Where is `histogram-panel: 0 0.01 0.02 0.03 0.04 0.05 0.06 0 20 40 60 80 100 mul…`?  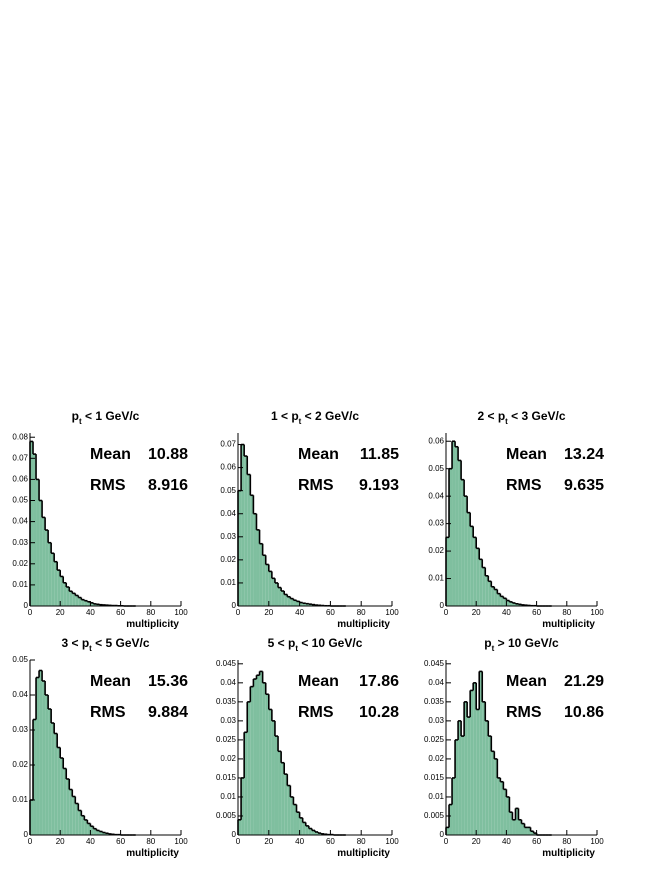 histogram-panel: 0 0.01 0.02 0.03 0.04 0.05 0.06 0 20 40 60 80 100 mul… is located at coordinates (516, 519).